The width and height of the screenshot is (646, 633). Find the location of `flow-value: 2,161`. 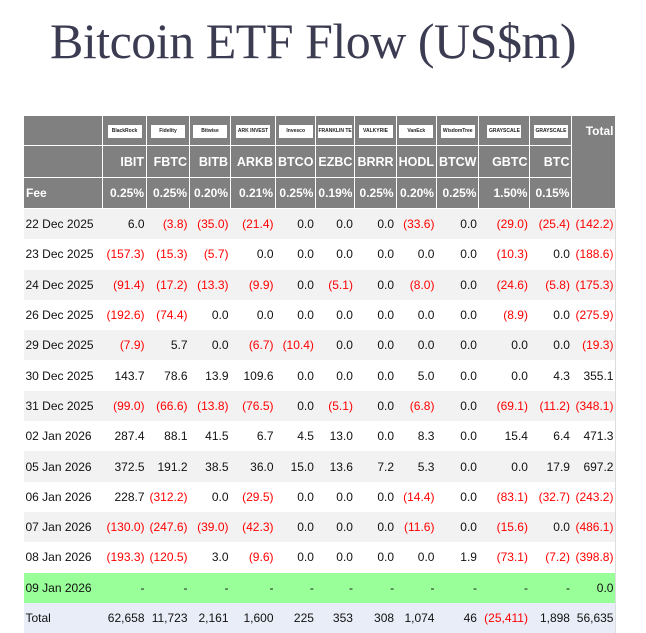

flow-value: 2,161 is located at coordinates (210, 617).